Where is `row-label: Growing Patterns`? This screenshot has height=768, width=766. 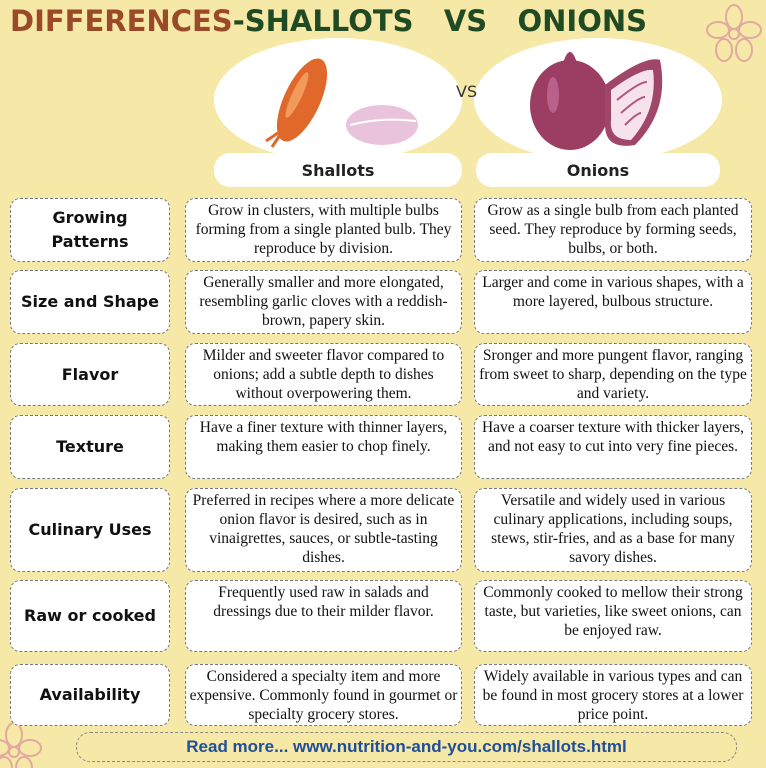
row-label: Growing Patterns is located at coordinates (90, 230).